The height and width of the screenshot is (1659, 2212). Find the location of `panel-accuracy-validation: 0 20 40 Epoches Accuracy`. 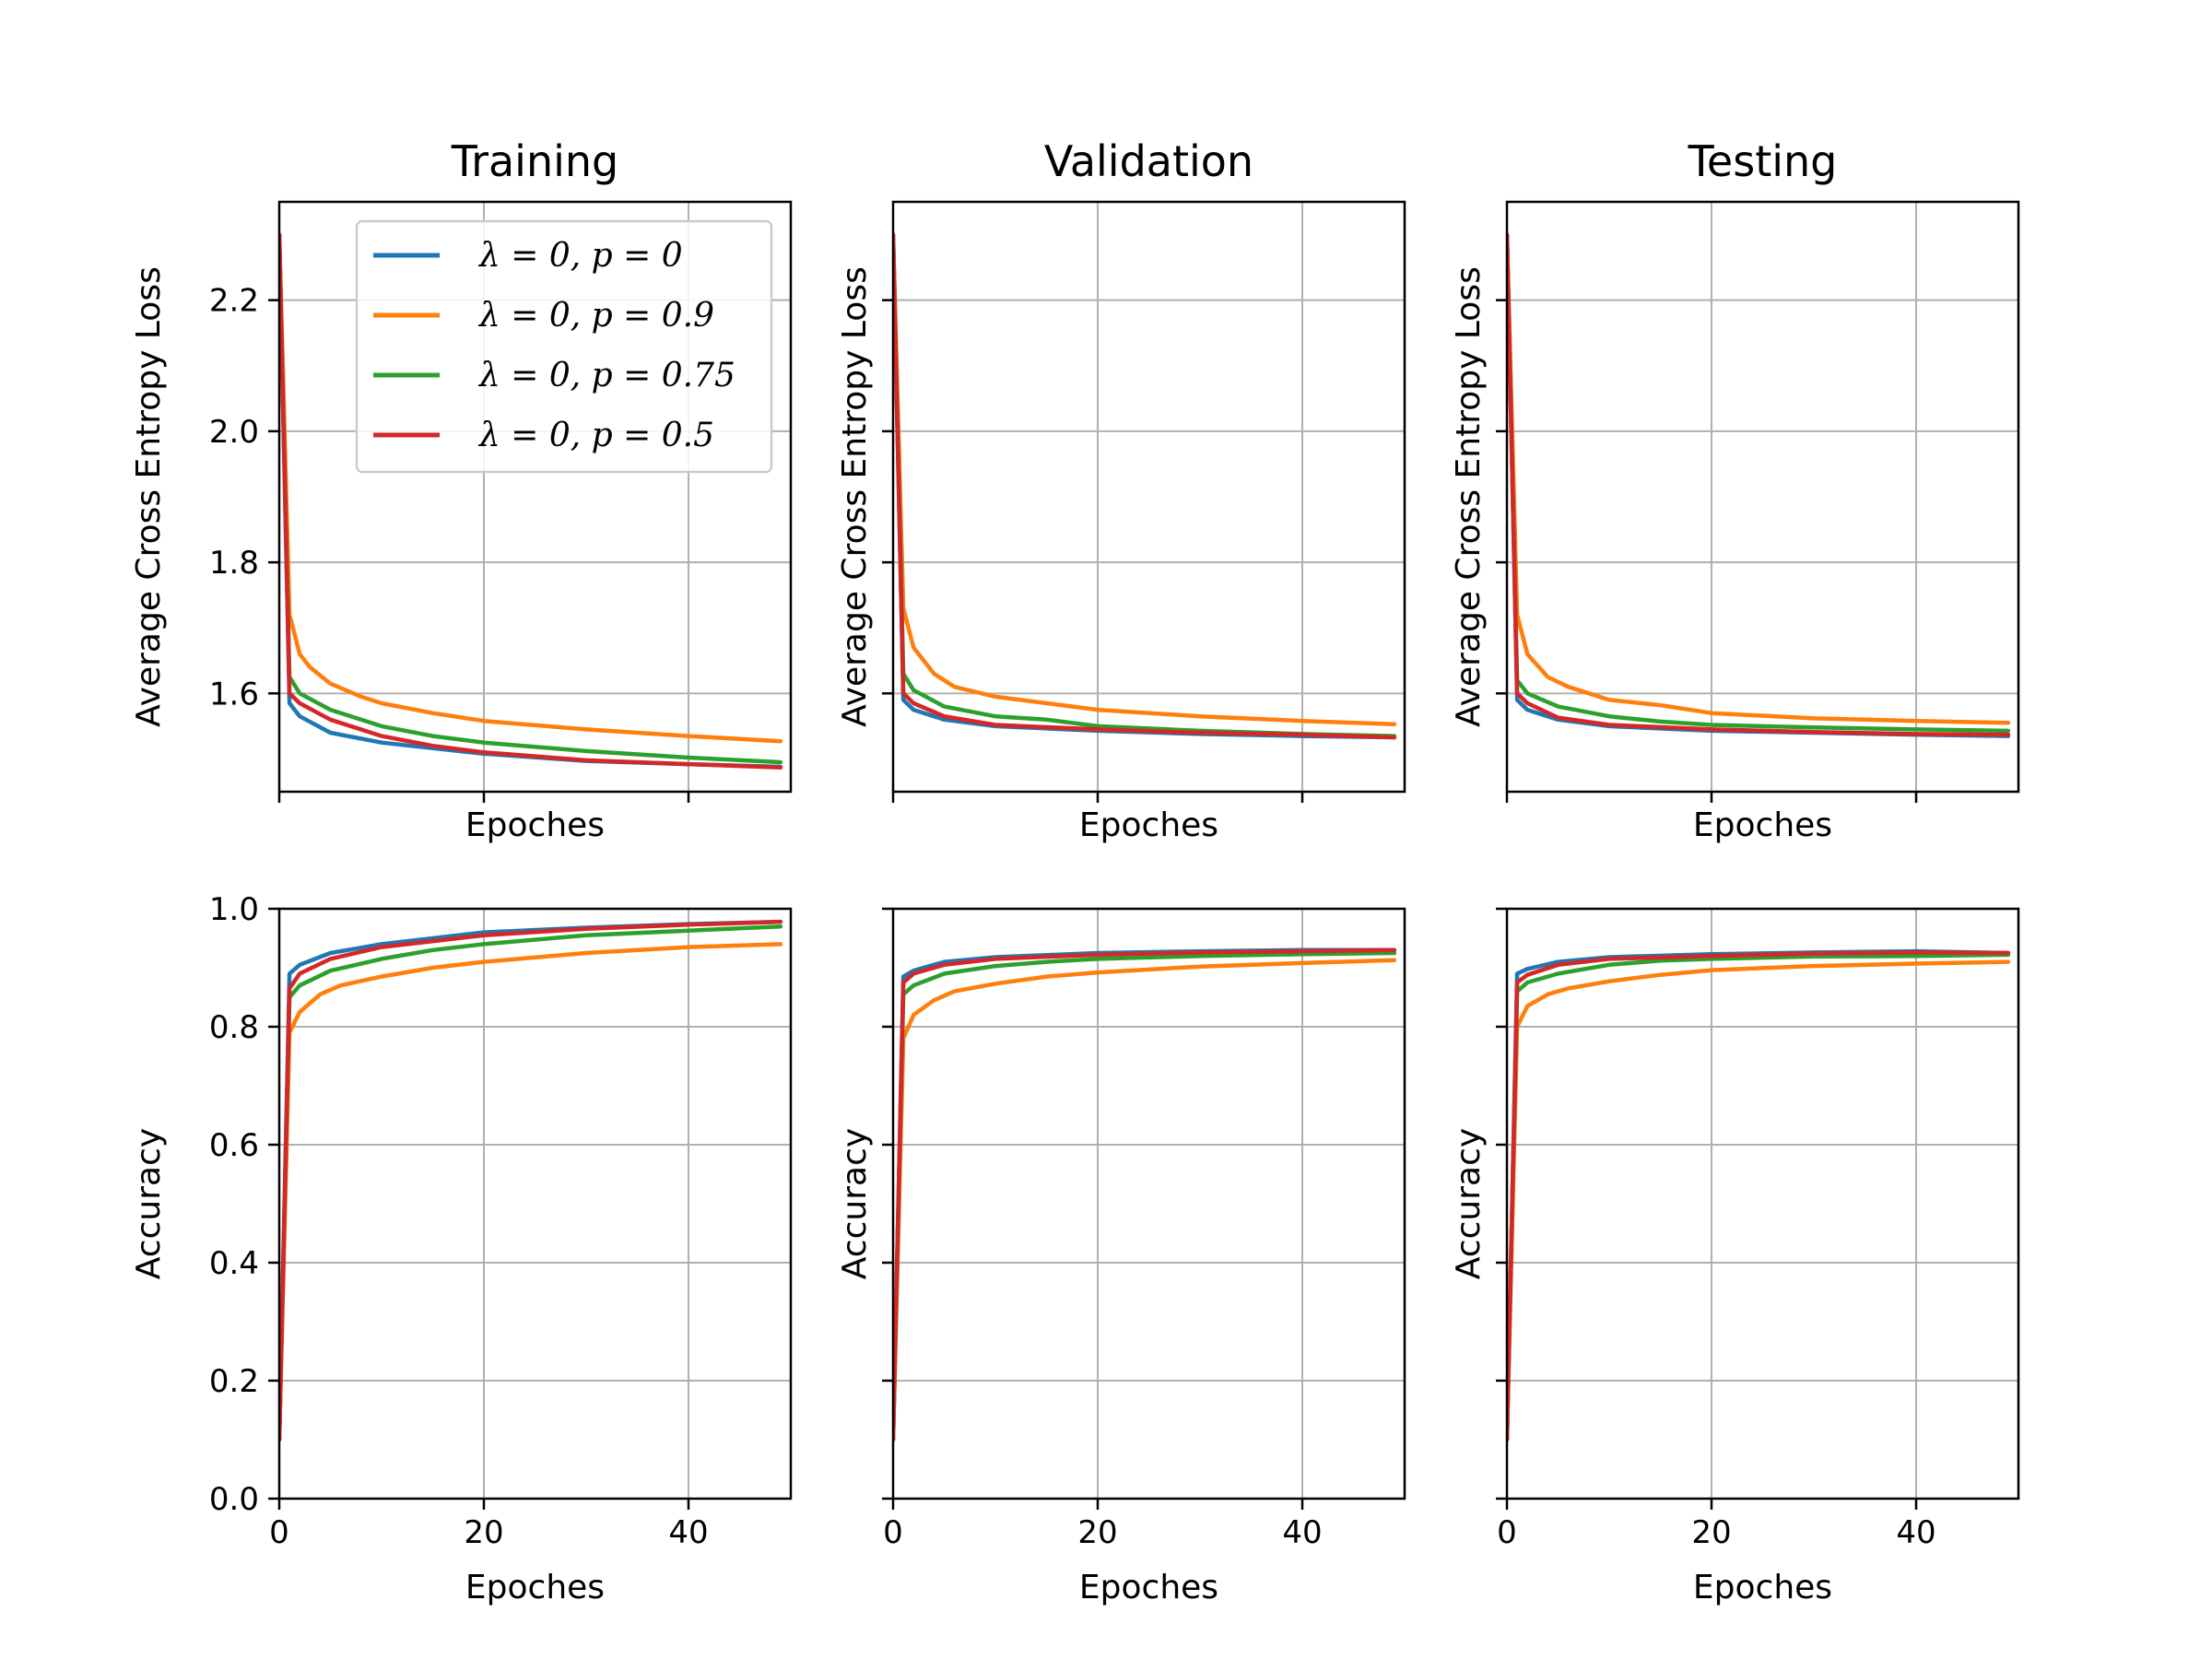

panel-accuracy-validation: 0 20 40 Epoches Accuracy is located at coordinates (1121, 1256).